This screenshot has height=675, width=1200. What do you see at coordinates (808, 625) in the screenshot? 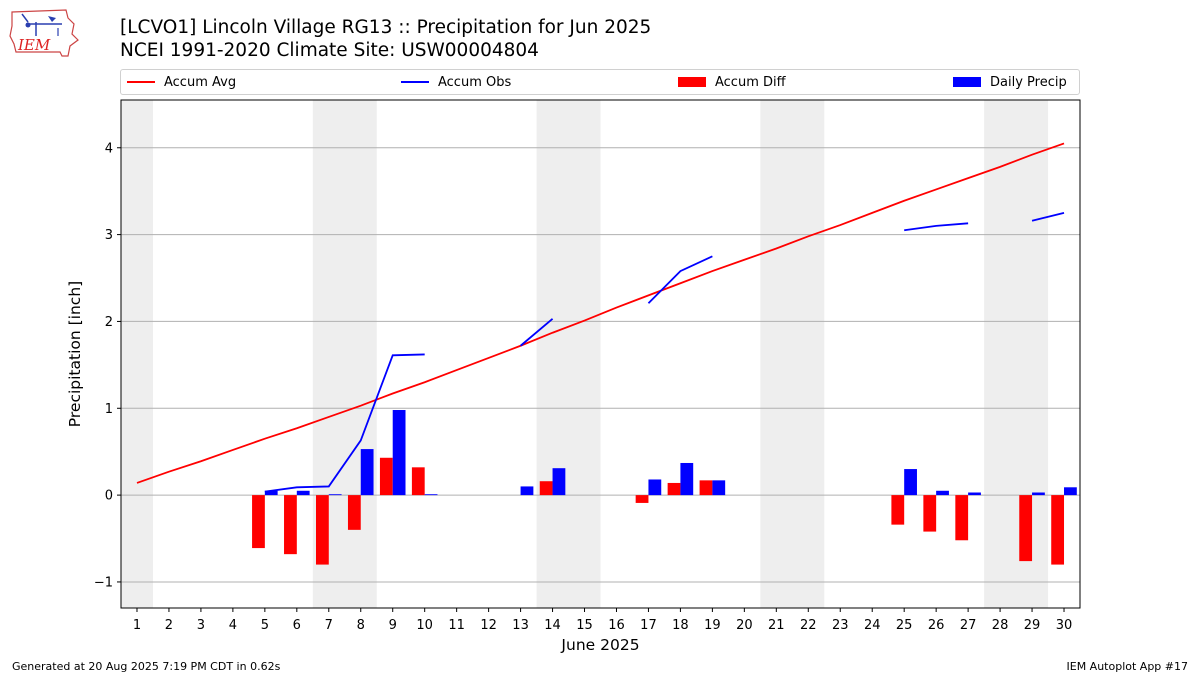
I see `x-tick-label: 22` at bounding box center [808, 625].